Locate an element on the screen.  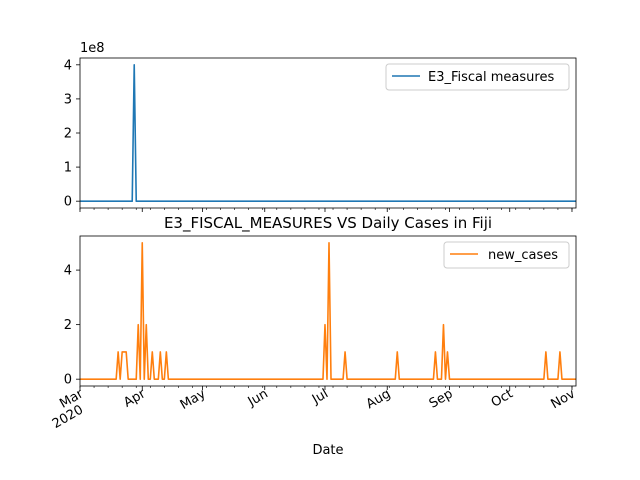
bottom-y-tick-label: 2 is located at coordinates (68, 325).